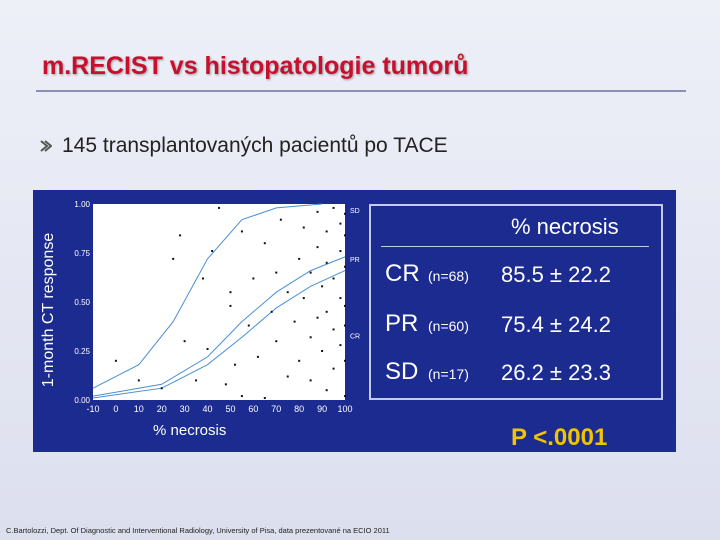 The height and width of the screenshot is (540, 720). What do you see at coordinates (344, 409) in the screenshot?
I see `x-tick-label: 100` at bounding box center [344, 409].